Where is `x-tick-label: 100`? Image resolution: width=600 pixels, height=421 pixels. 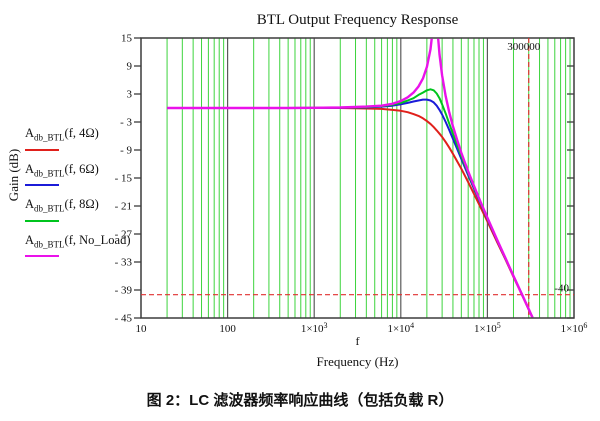 x-tick-label: 100 is located at coordinates (227, 329).